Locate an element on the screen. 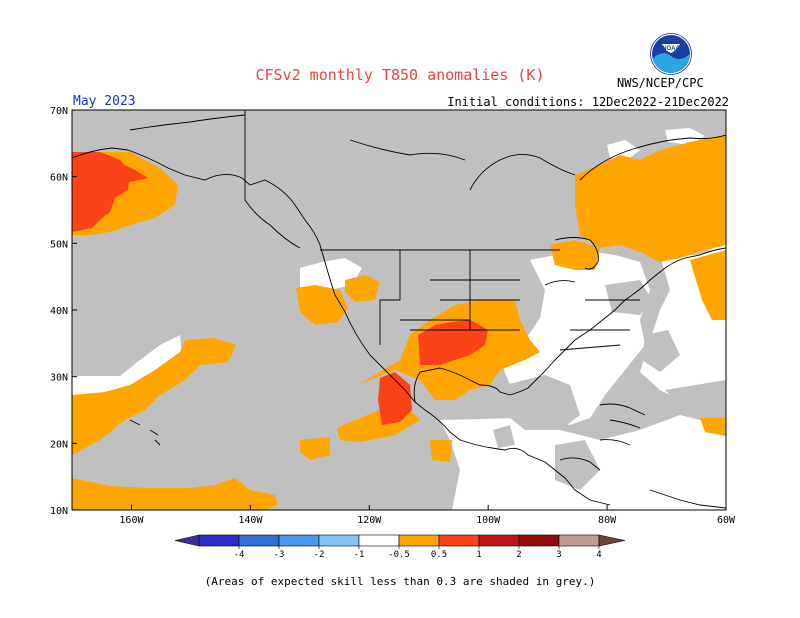  initial-conditions-label: Initial conditions: 12Dec2022-21Dec2022 is located at coordinates (588, 102).